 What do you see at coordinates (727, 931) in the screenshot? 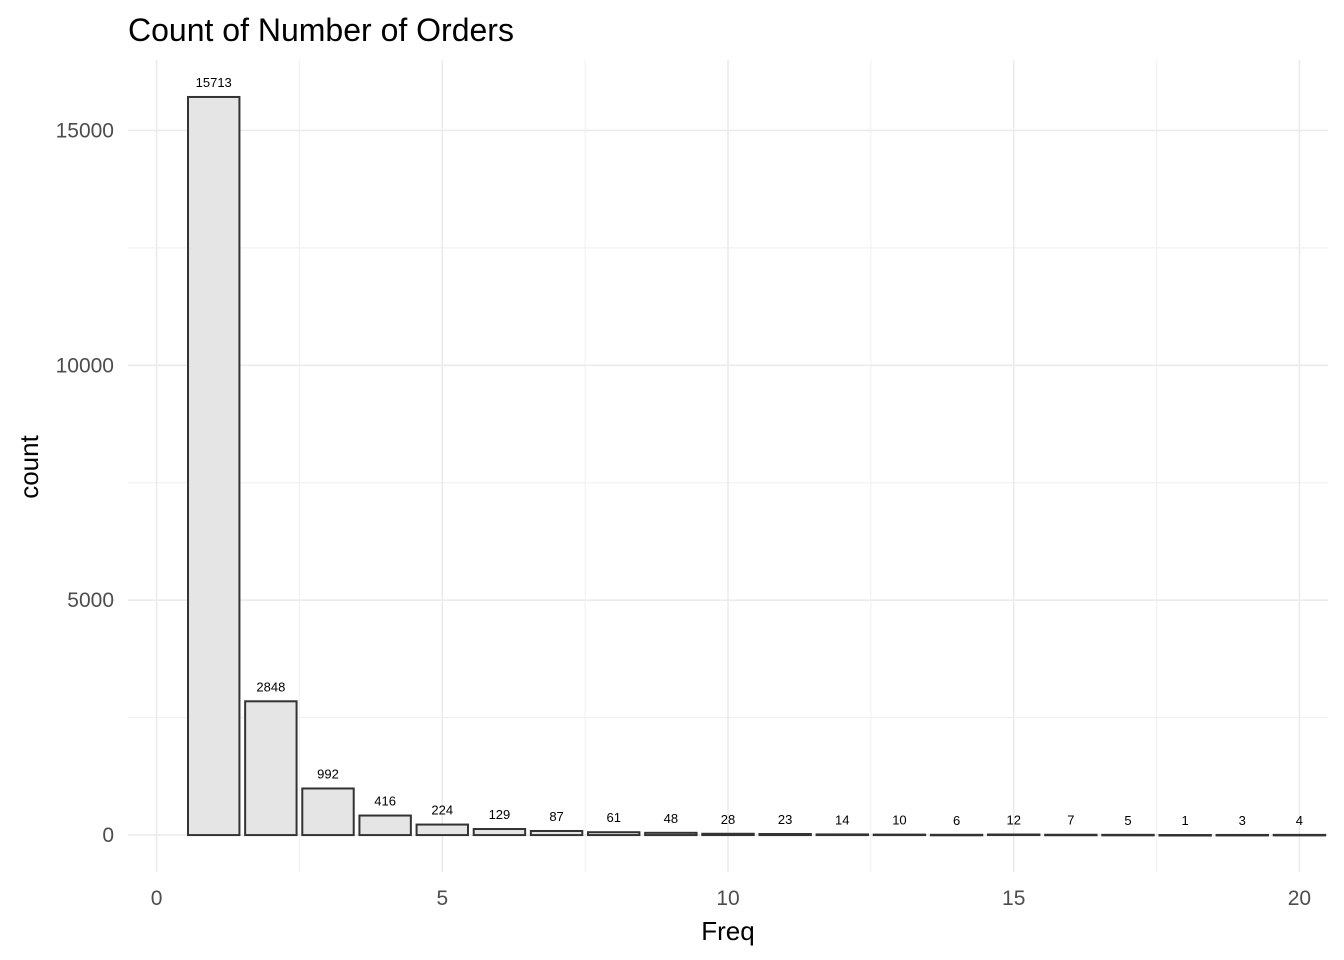
I see `x-axis-title: Freq` at bounding box center [727, 931].